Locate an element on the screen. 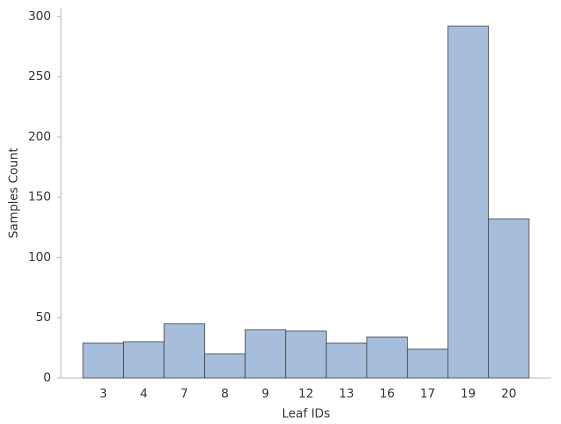 The width and height of the screenshot is (561, 424). x-tick-label: 19 is located at coordinates (468, 394).